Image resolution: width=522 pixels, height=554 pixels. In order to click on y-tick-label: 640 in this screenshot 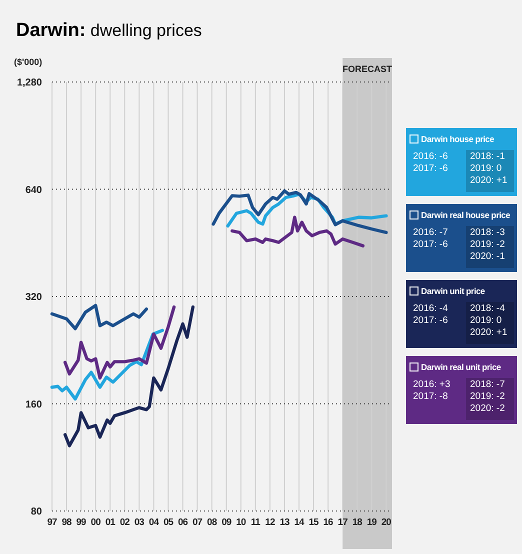, I will do `click(33, 190)`.